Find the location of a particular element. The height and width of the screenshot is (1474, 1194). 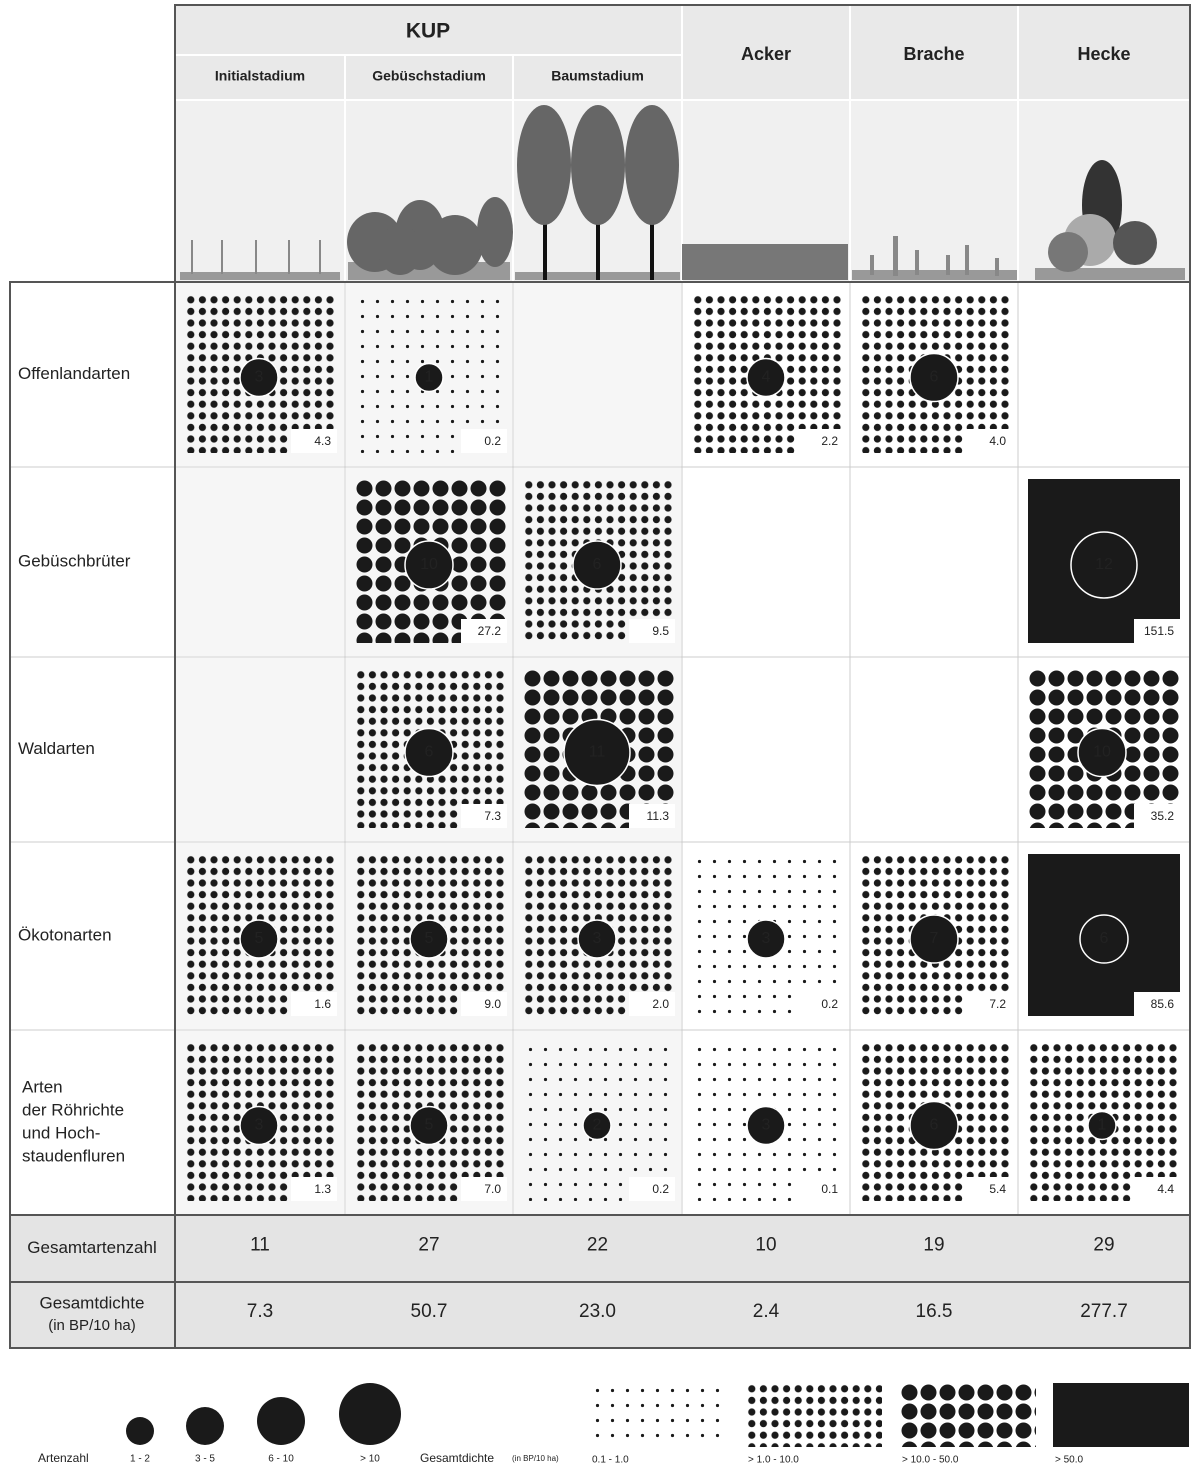

group-title: KUP is located at coordinates (428, 31).